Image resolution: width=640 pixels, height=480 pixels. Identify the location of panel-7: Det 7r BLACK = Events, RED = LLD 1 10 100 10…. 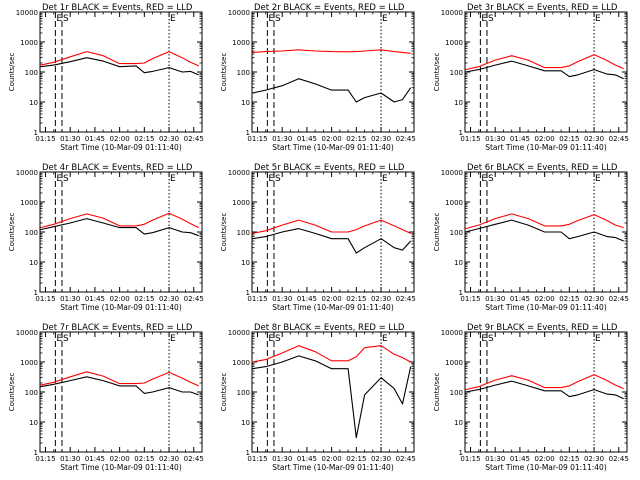
(106, 397).